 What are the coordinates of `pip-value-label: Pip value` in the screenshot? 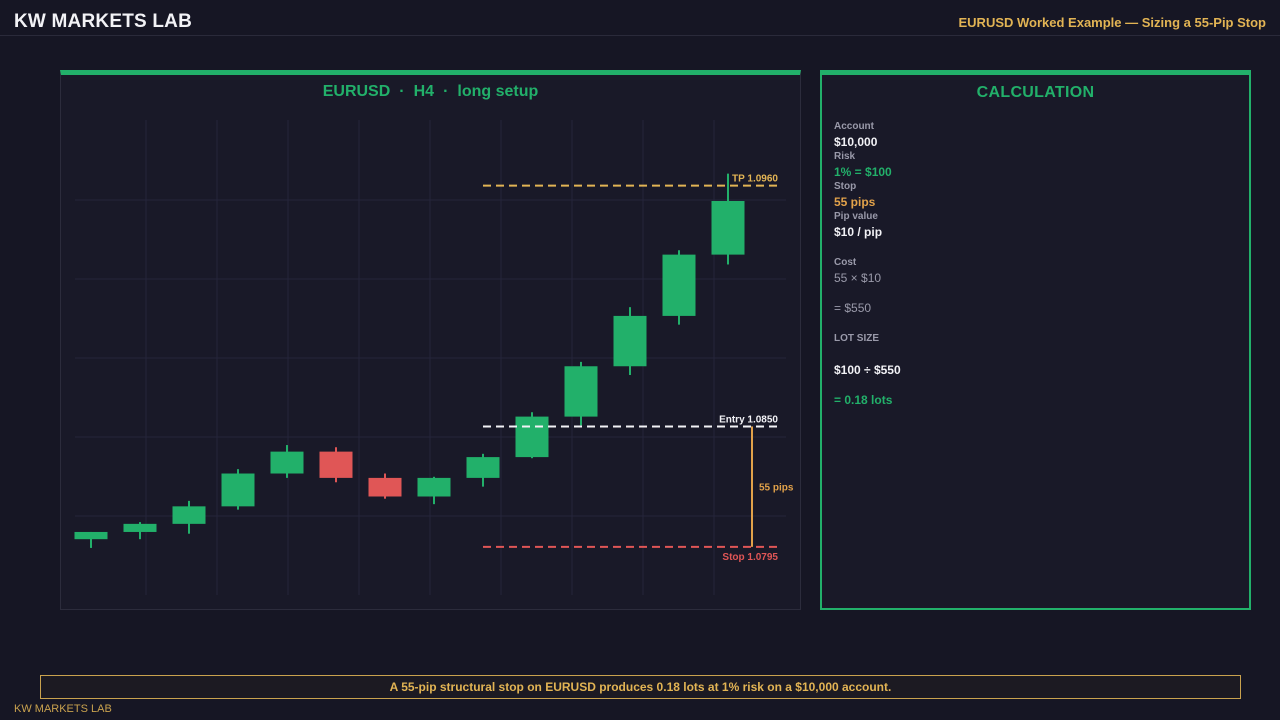 It's located at (856, 216).